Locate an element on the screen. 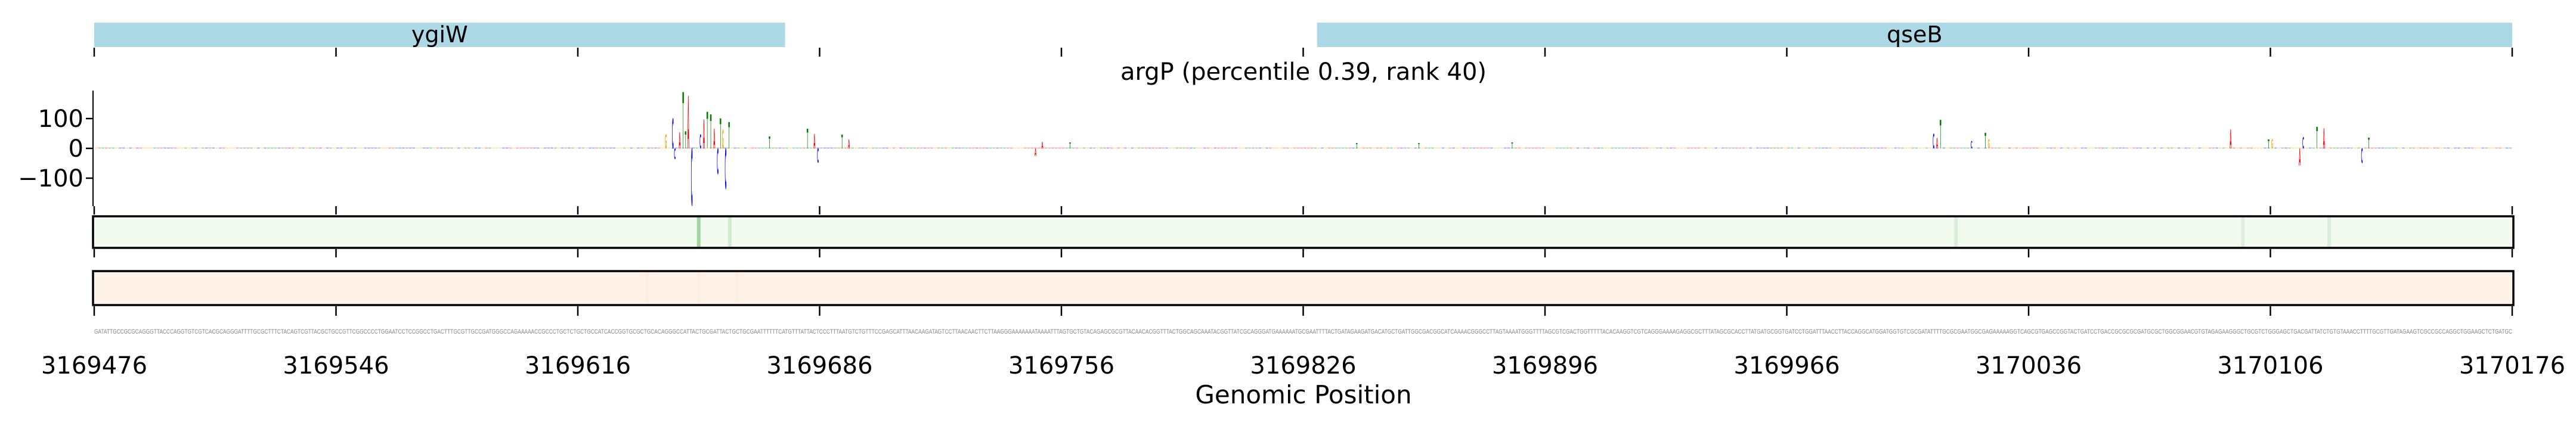 The height and width of the screenshot is (429, 2576). orange-track is located at coordinates (1304, 288).